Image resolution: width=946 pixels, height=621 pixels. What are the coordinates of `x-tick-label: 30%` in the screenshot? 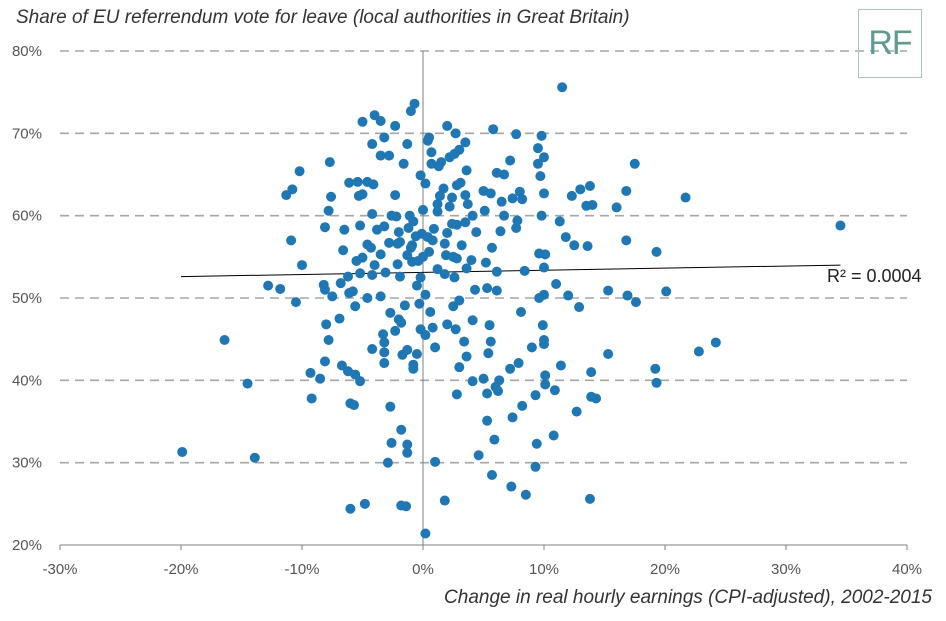 It's located at (786, 569).